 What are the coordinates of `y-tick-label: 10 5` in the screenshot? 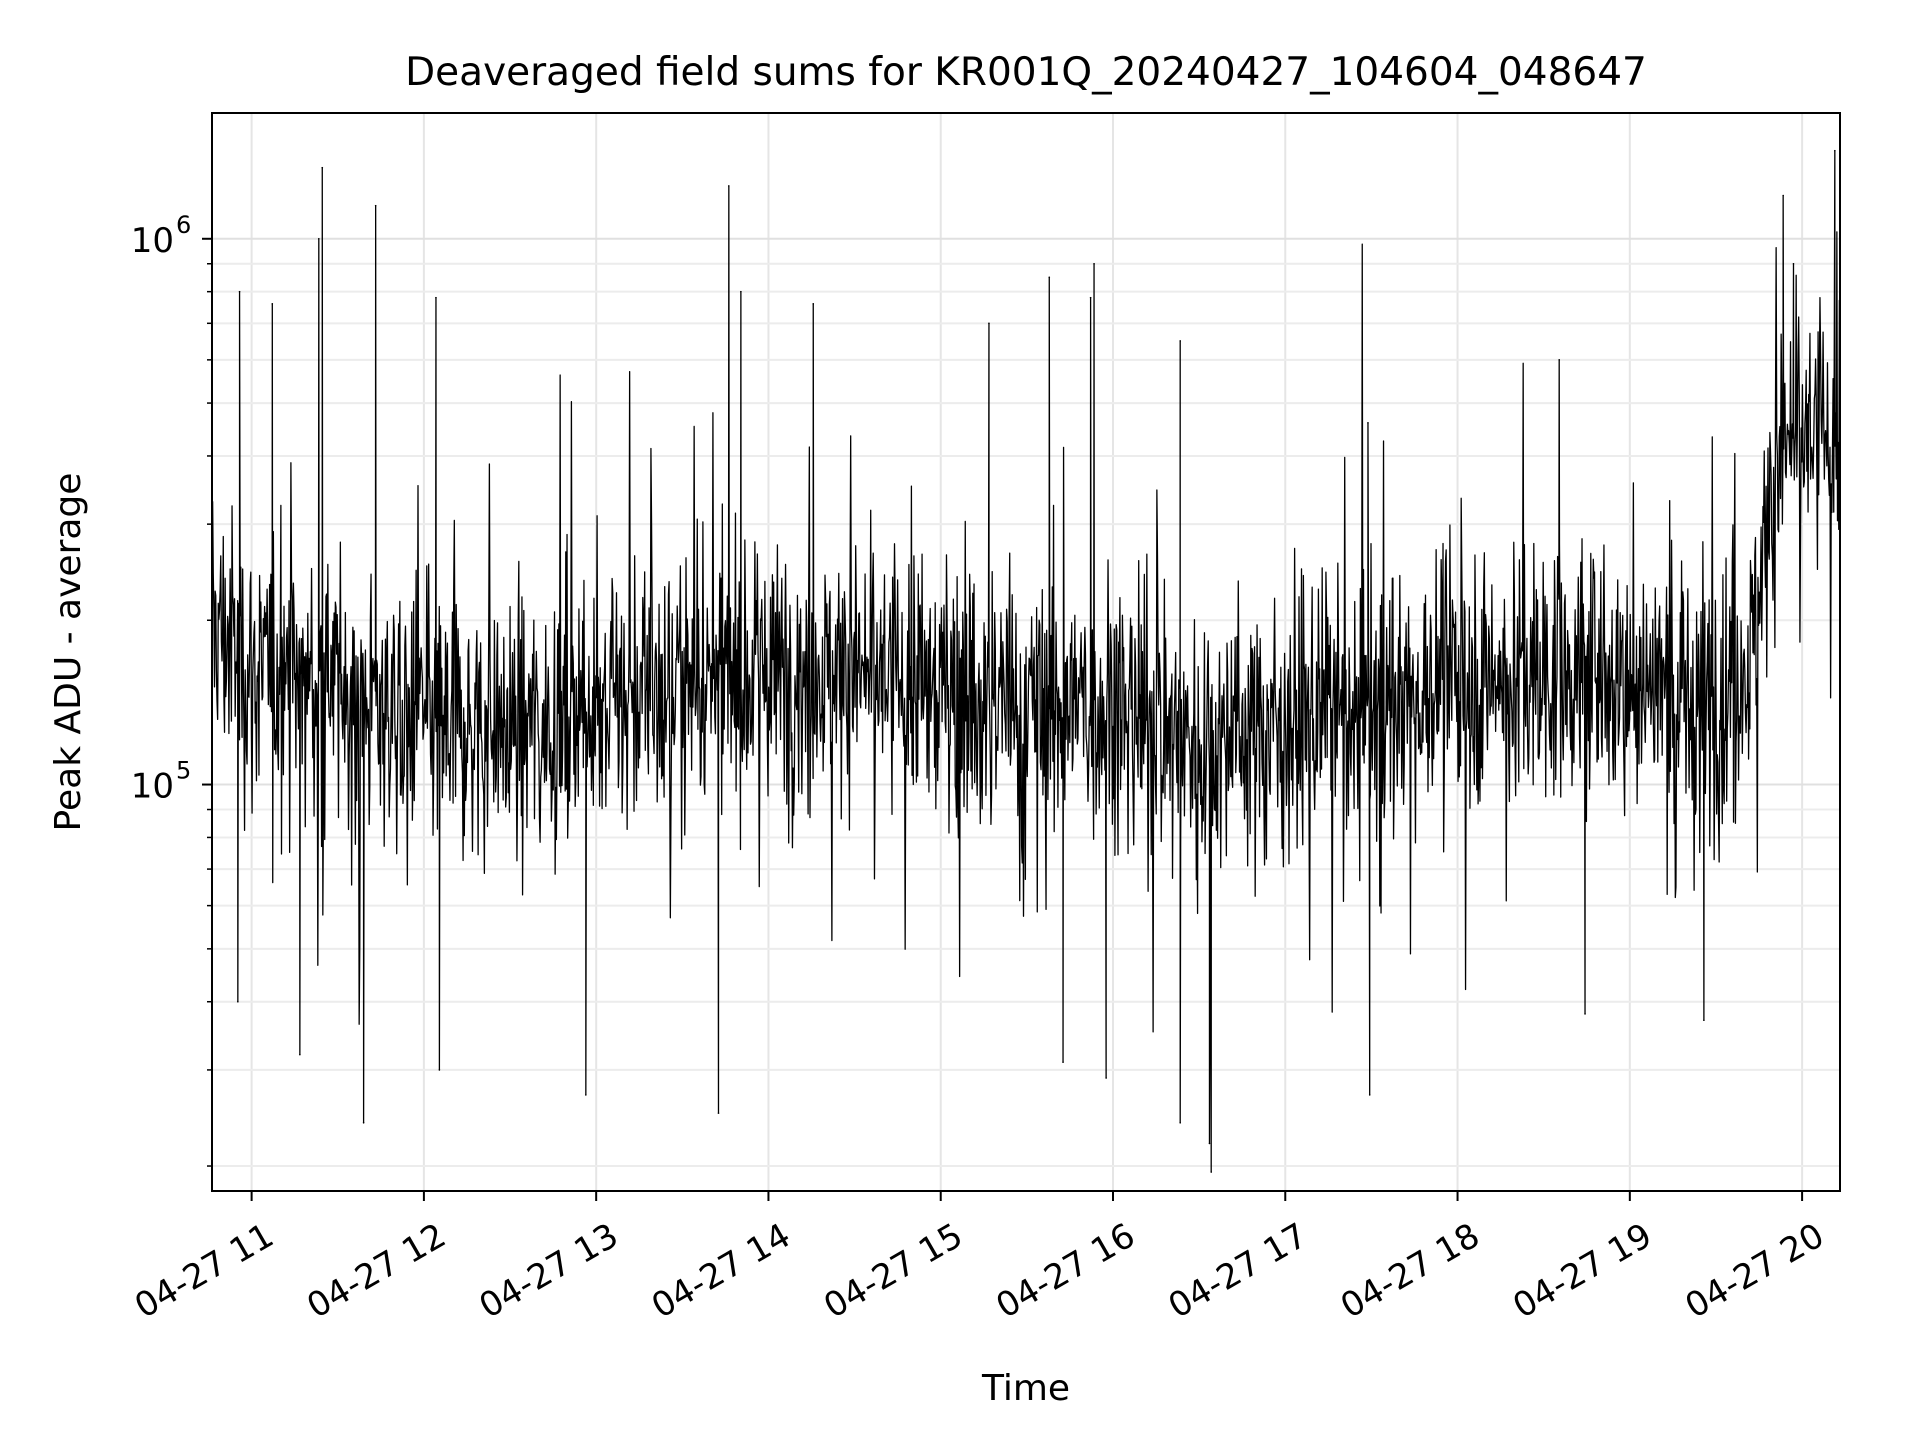 It's located at (161, 782).